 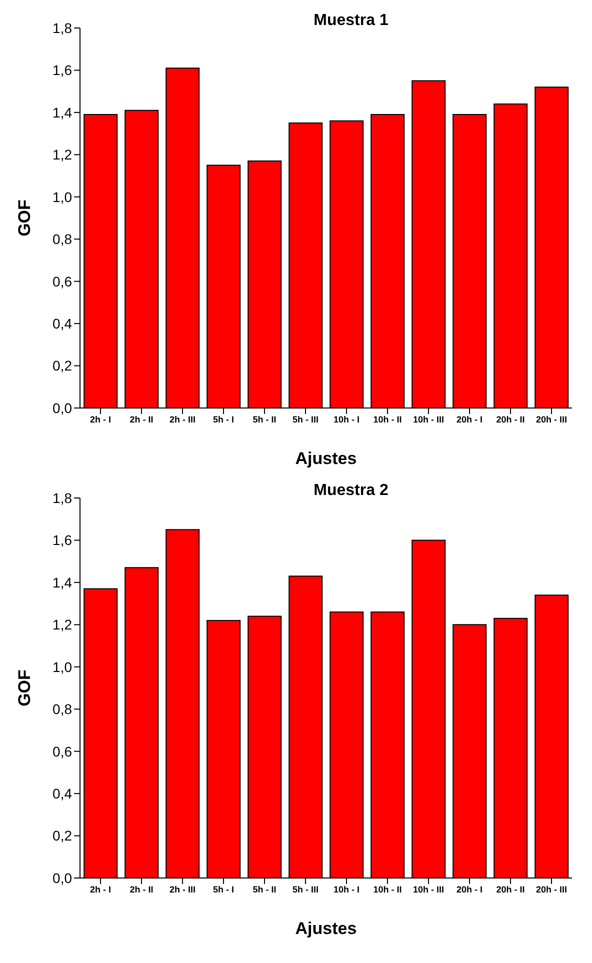 I want to click on chart-title: Muestra 1, so click(x=351, y=20).